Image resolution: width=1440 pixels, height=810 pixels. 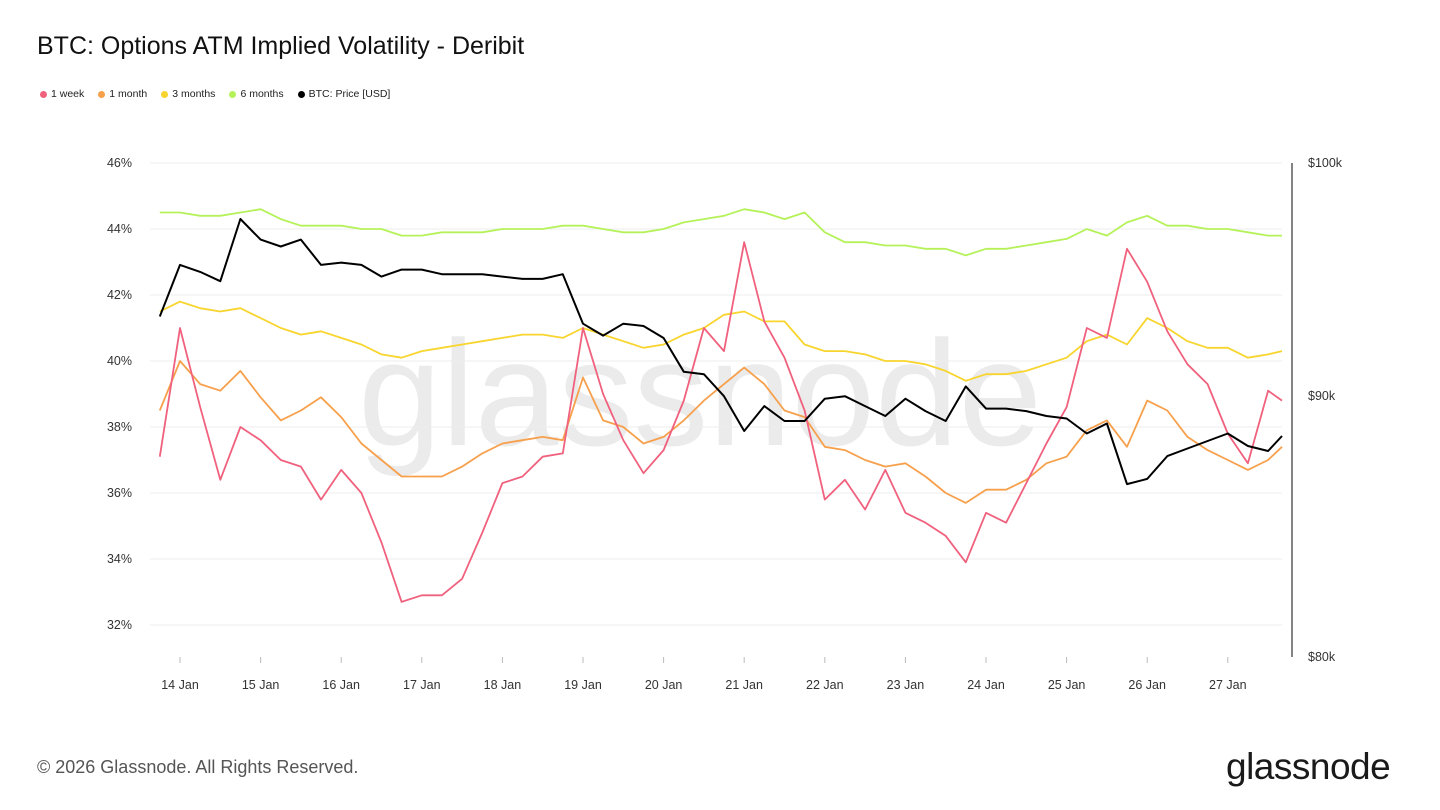 What do you see at coordinates (180, 685) in the screenshot?
I see `x-tick-label: 14 Jan` at bounding box center [180, 685].